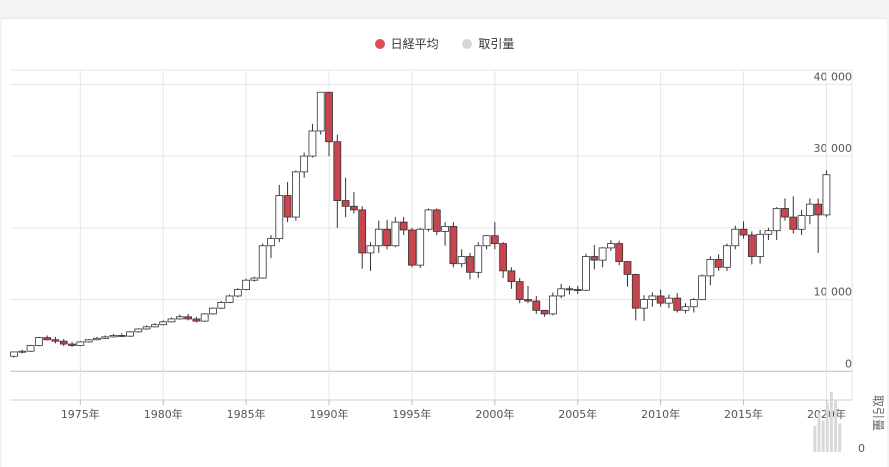 Image resolution: width=889 pixels, height=467 pixels. I want to click on x-tick-label: 1985年, so click(246, 414).